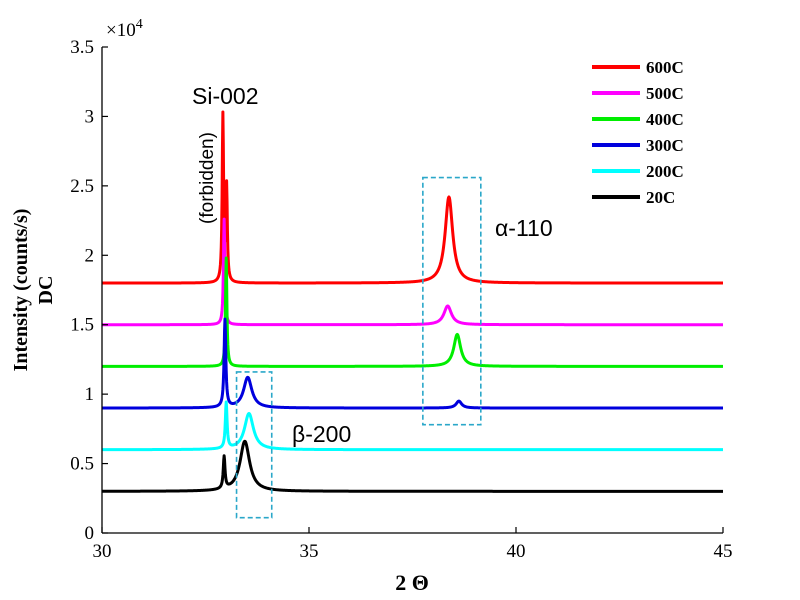 This screenshot has height=600, width=800. I want to click on x-tick-label: 45, so click(723, 551).